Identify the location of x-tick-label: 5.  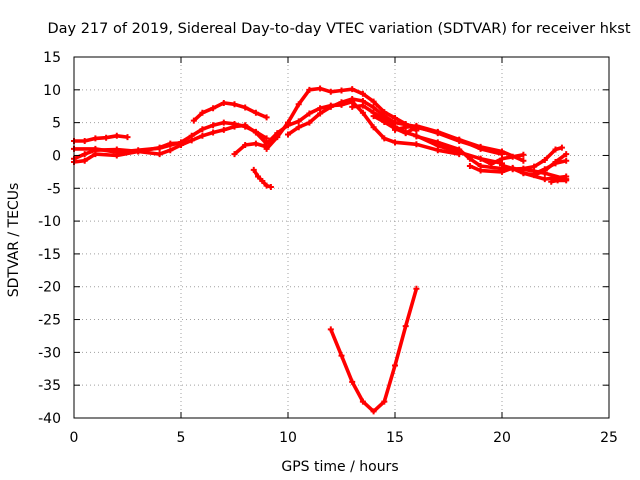
(181, 438).